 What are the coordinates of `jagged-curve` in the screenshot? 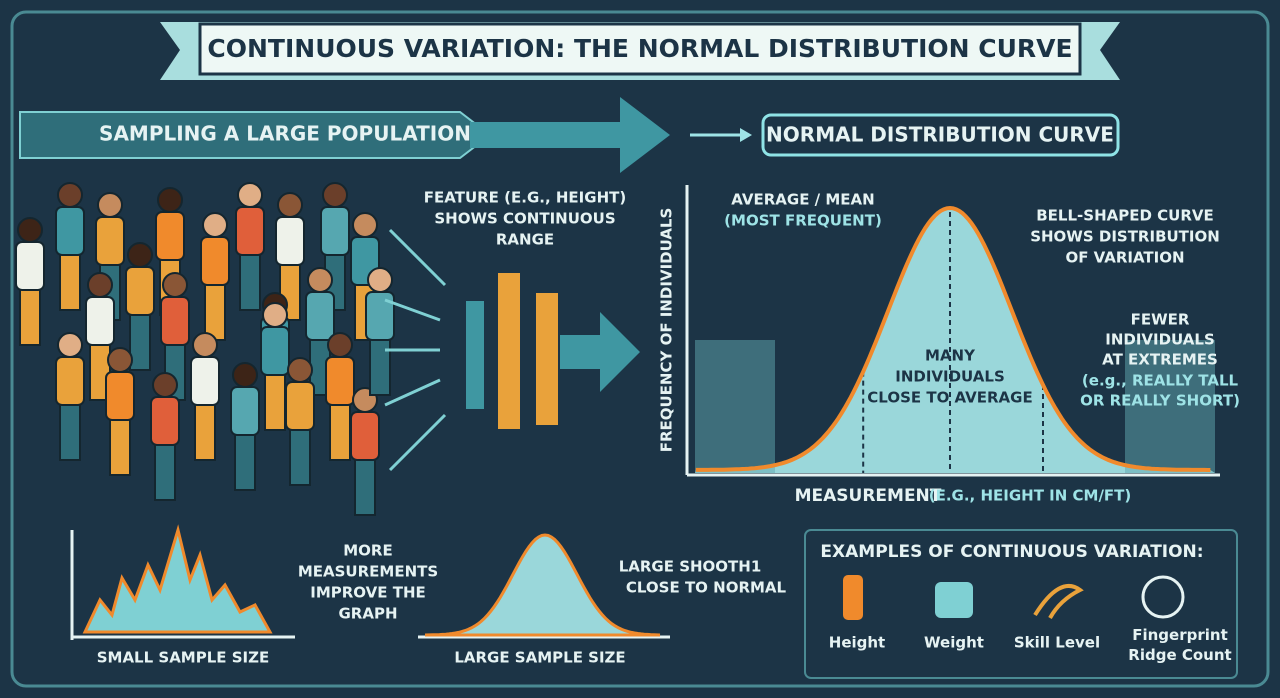 It's located at (177, 579).